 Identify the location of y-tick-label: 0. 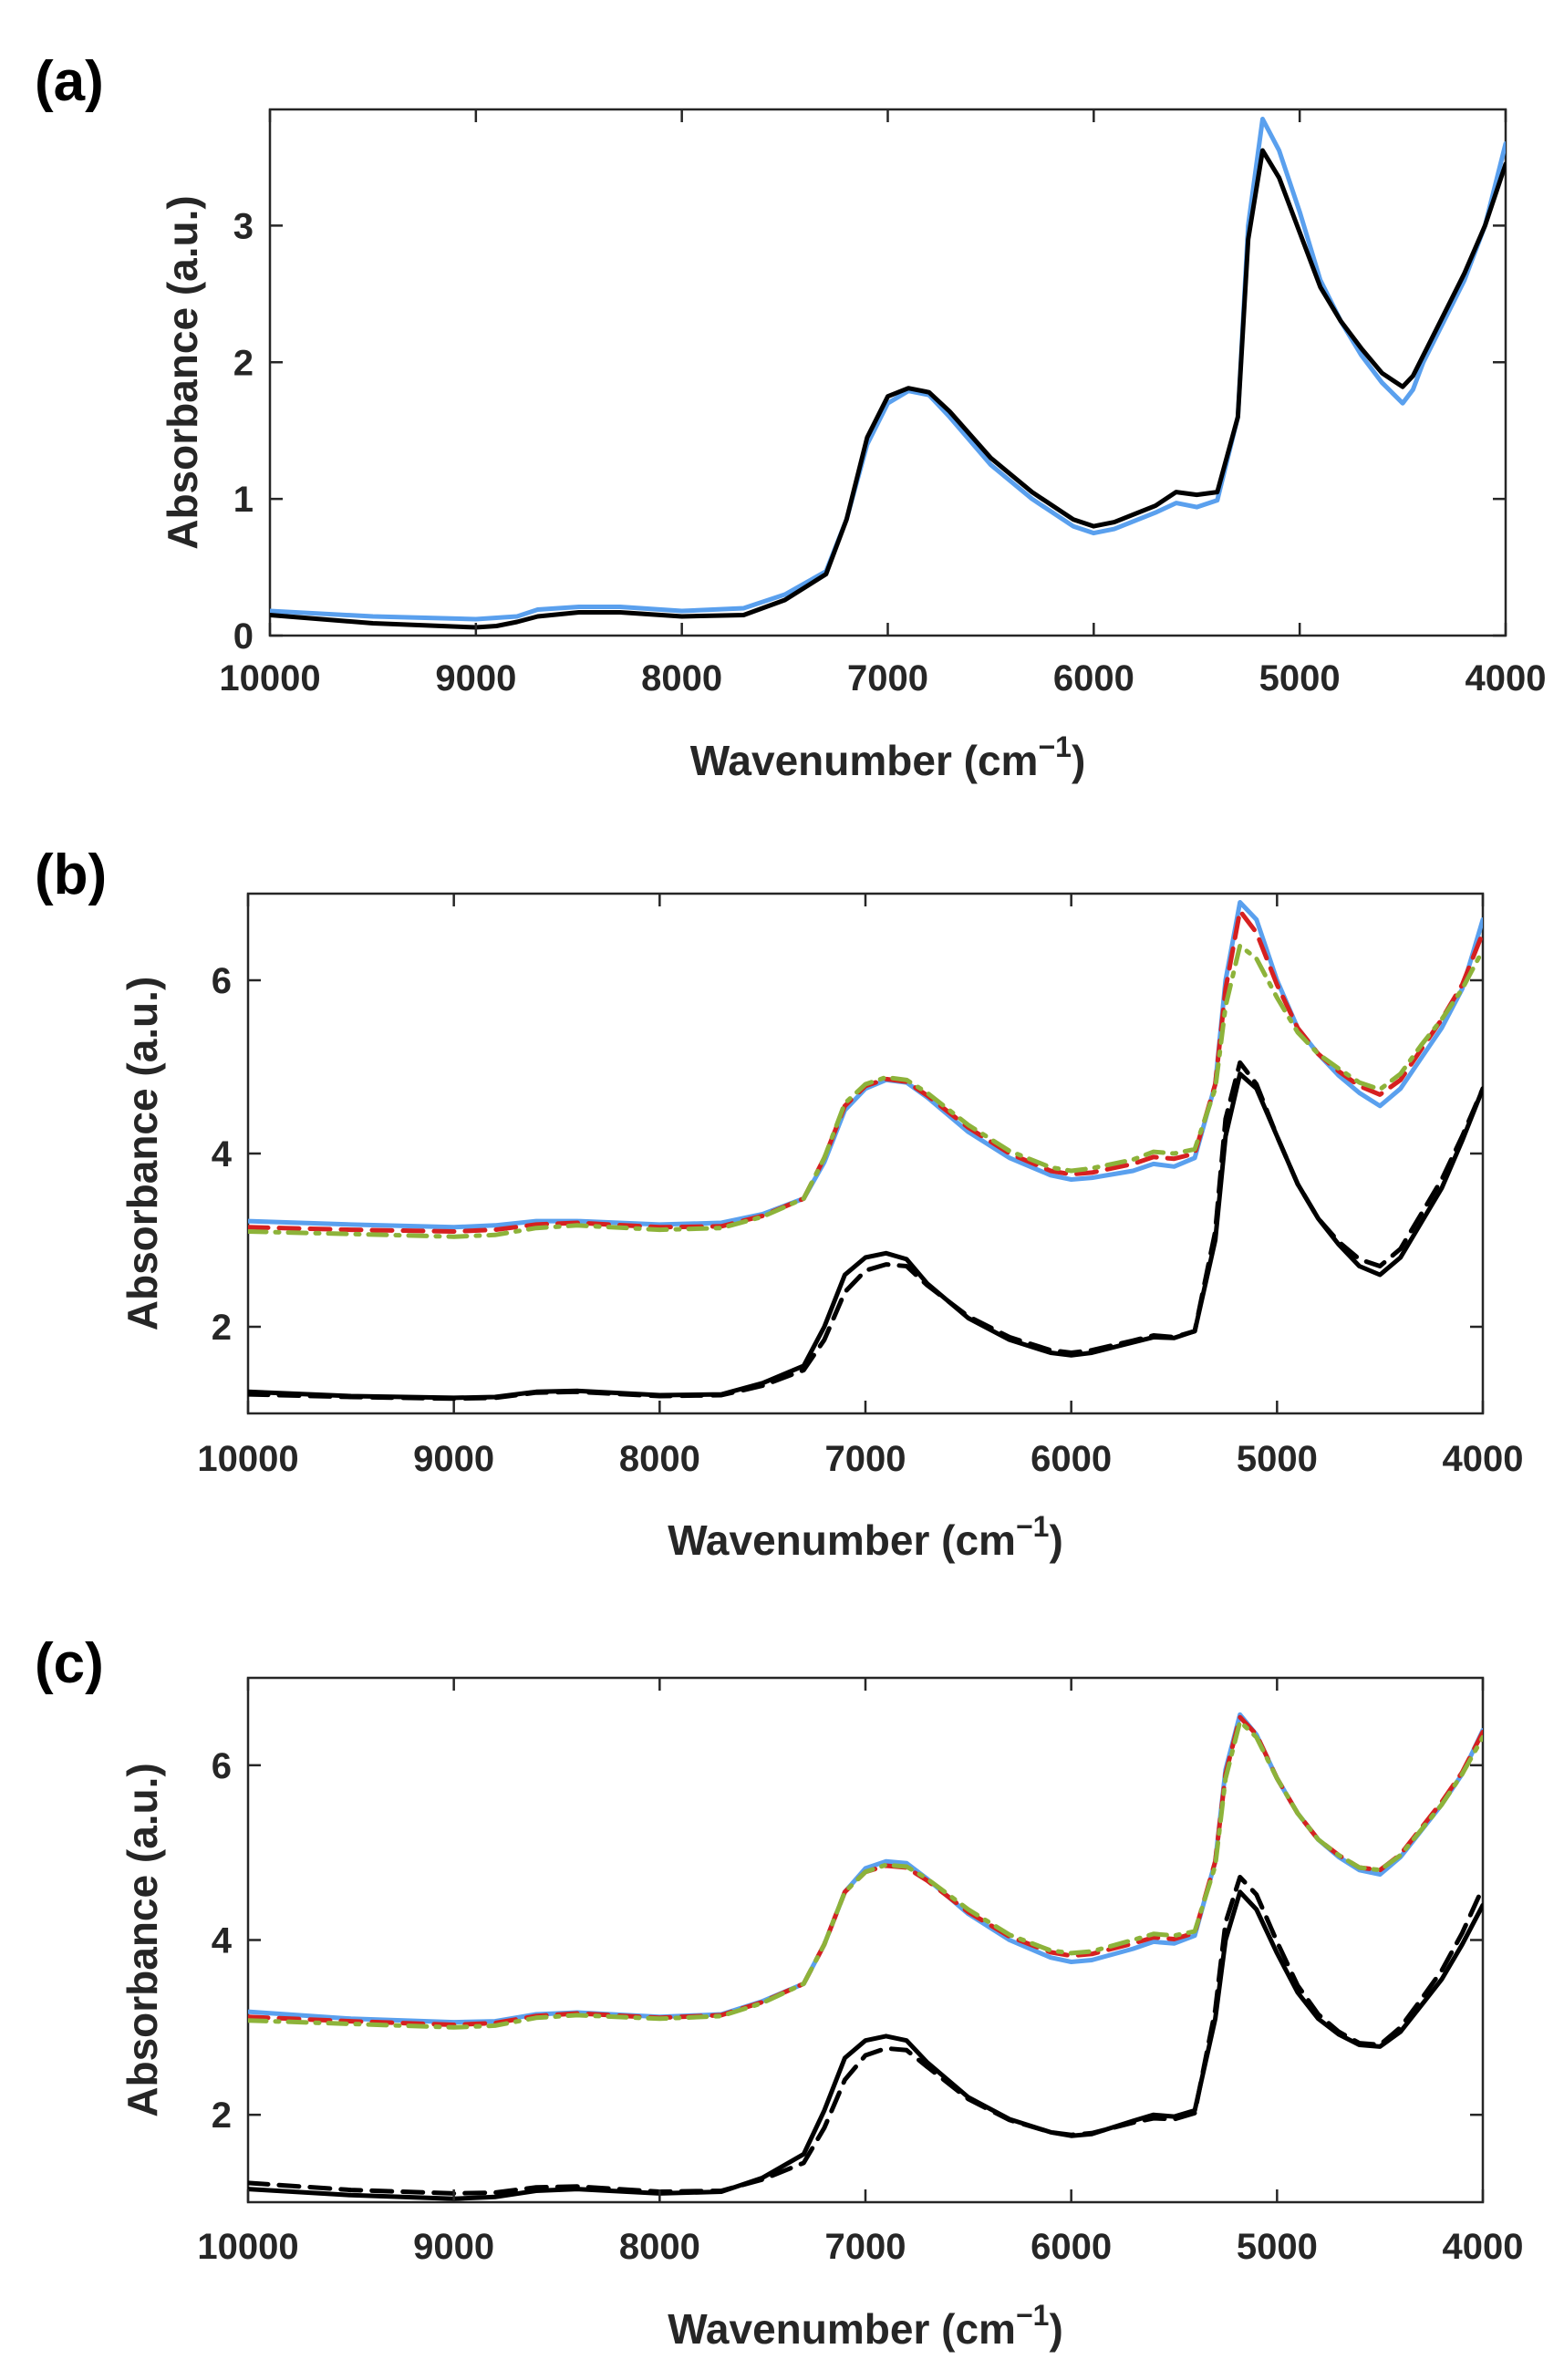
(243, 637).